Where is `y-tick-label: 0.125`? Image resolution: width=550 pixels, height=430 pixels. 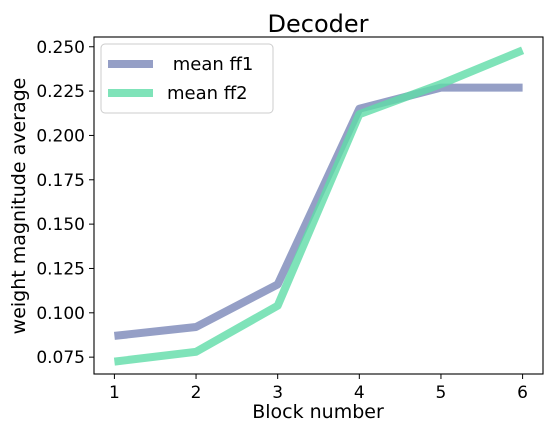
y-tick-label: 0.125 is located at coordinates (60, 269).